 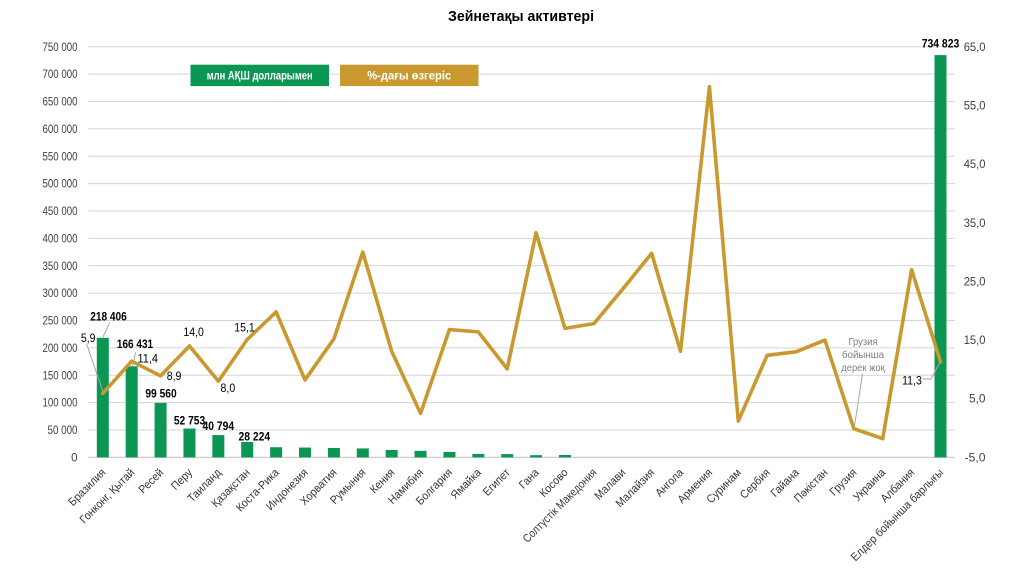 What do you see at coordinates (60, 239) in the screenshot?
I see `svg-text: 400 000` at bounding box center [60, 239].